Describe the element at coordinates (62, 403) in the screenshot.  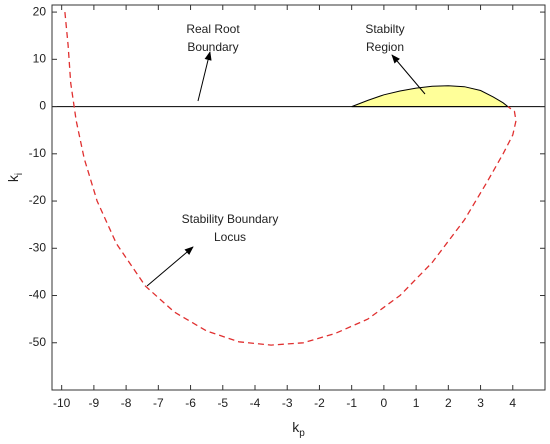
I see `x-tick-label: -10` at that location.